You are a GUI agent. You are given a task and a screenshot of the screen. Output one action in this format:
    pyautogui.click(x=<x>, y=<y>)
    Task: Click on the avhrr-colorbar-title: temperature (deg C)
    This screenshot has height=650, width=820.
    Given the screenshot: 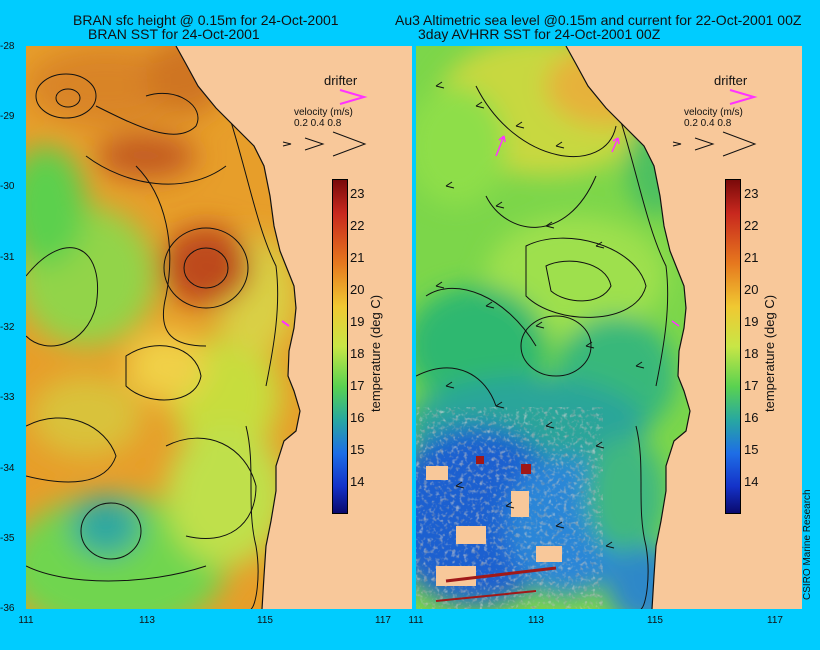 What is the action you would take?
    pyautogui.click(x=769, y=353)
    